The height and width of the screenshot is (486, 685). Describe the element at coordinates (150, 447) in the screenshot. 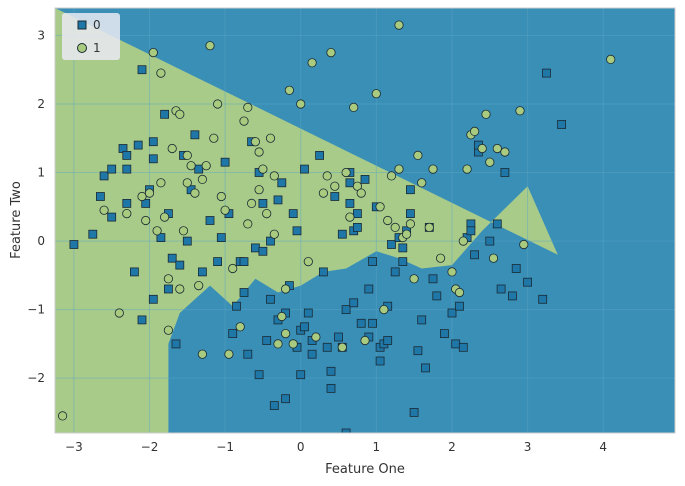

I see `x-tick-label: −2` at that location.